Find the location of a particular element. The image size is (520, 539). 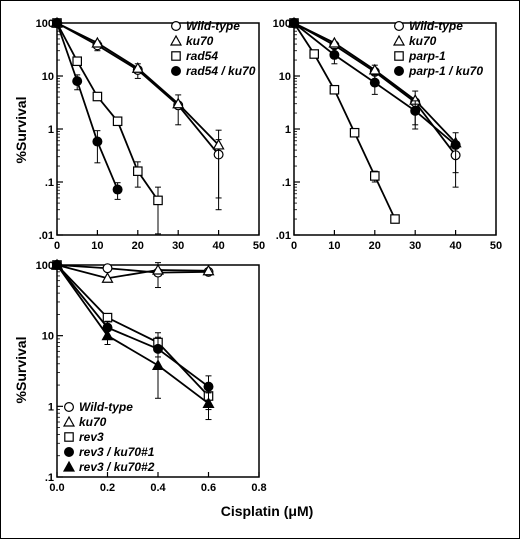

legend-label: parp-1 is located at coordinates (427, 56).